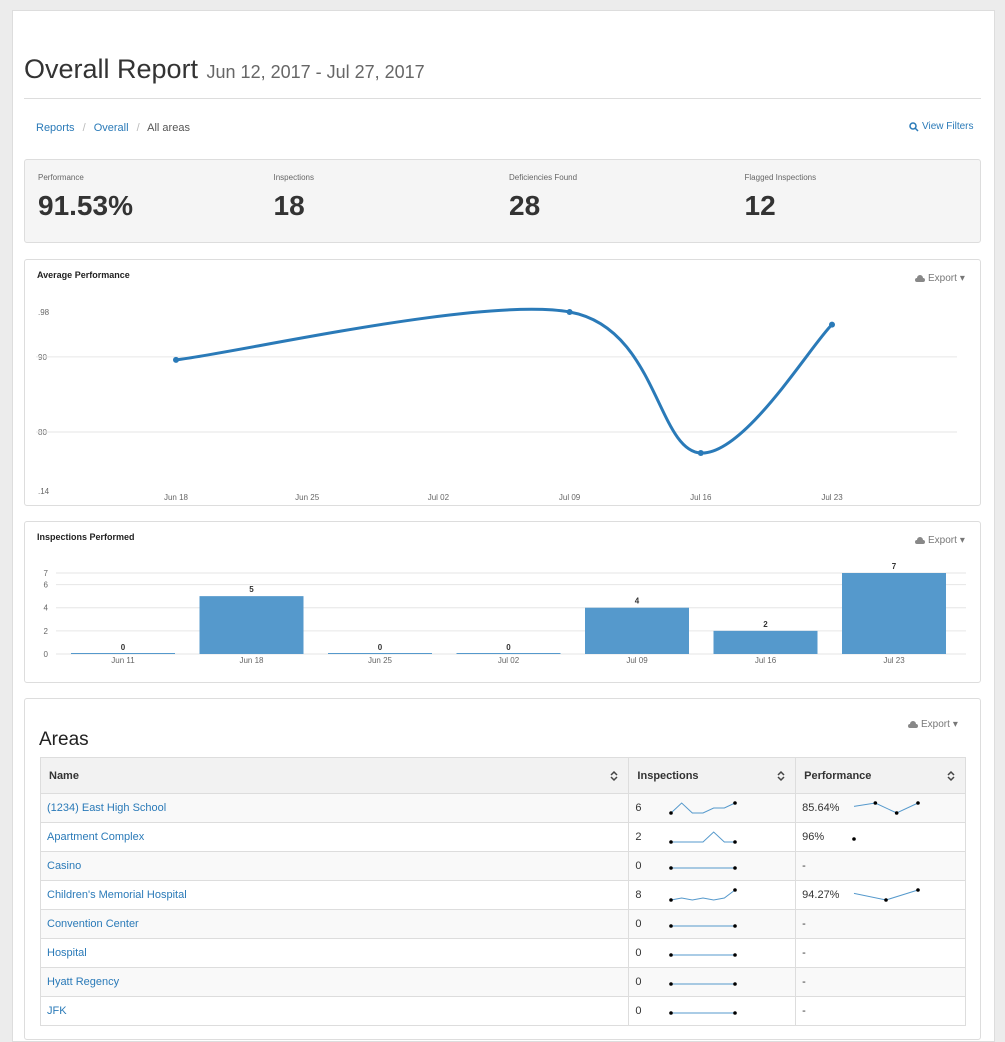 This screenshot has height=1042, width=1005. What do you see at coordinates (107, 808) in the screenshot?
I see `area-link: (1234) East High School` at bounding box center [107, 808].